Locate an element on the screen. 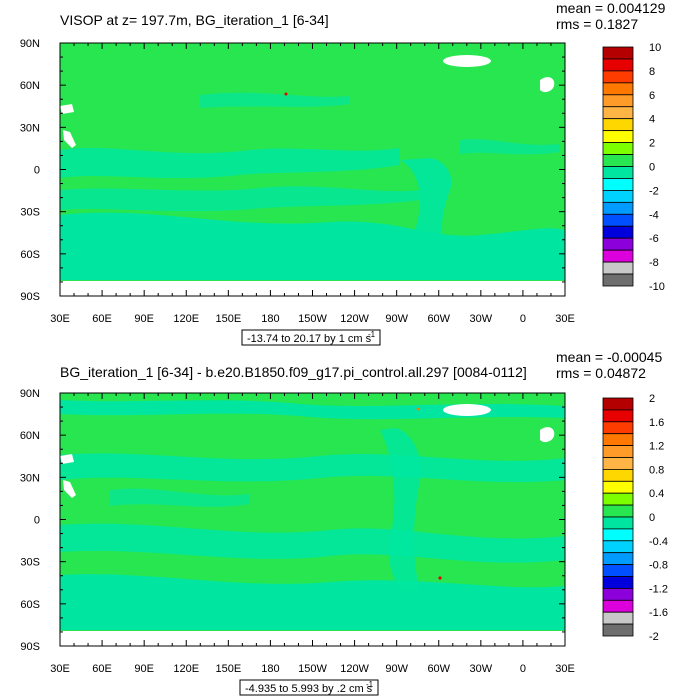  x-tick-label: 180 is located at coordinates (270, 319).